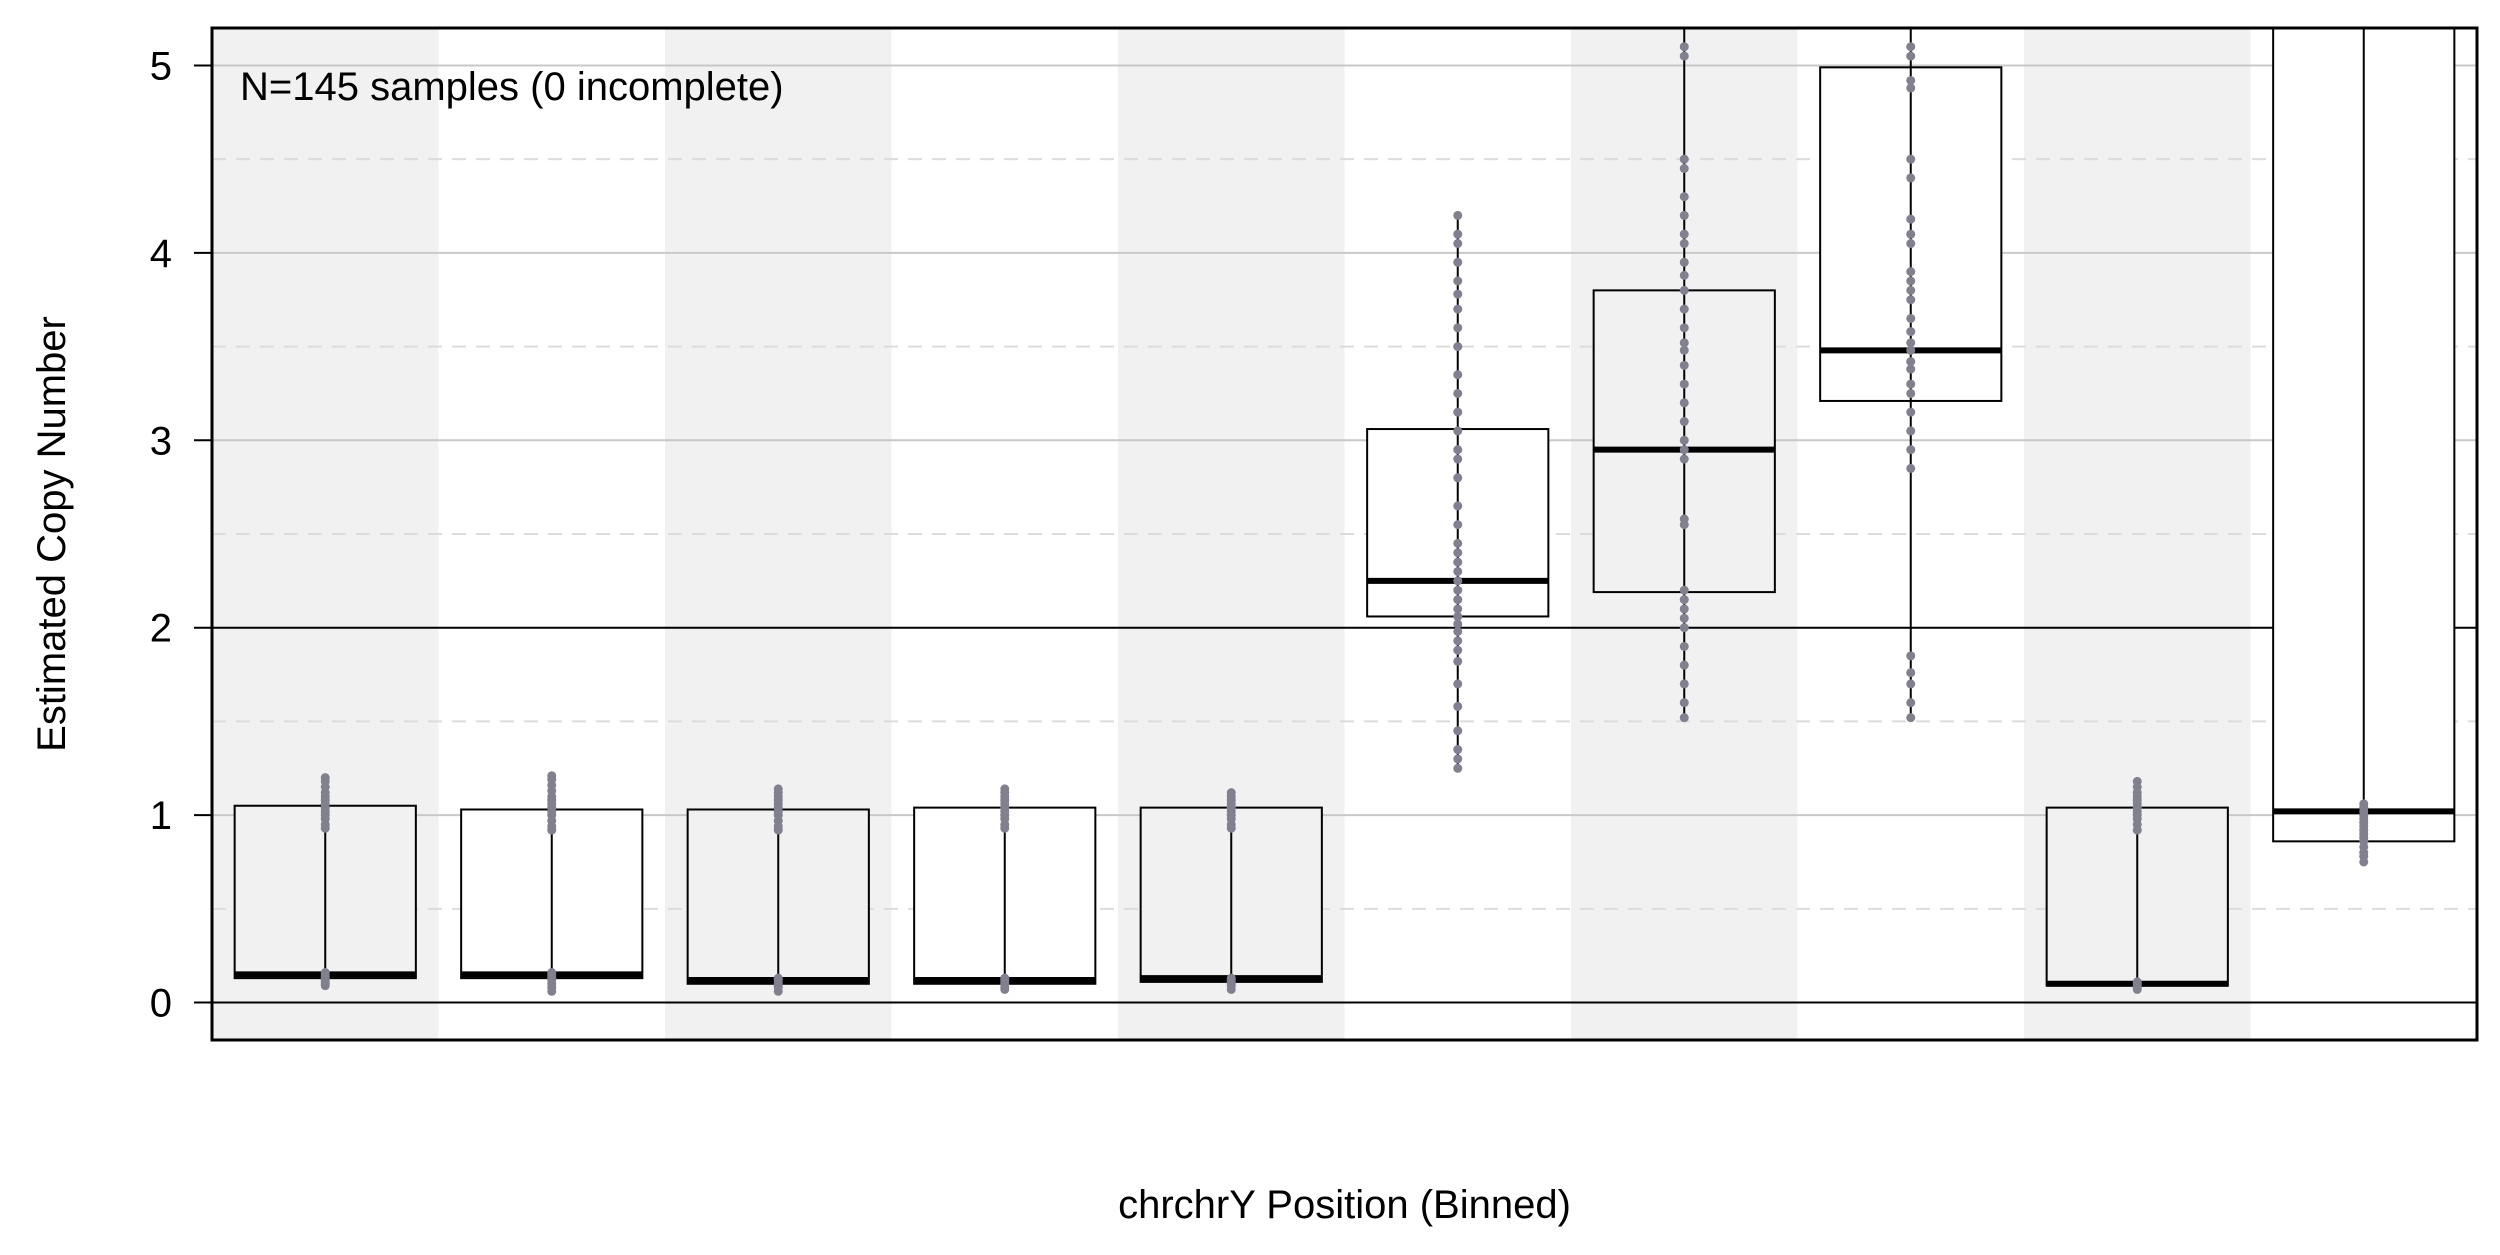 This screenshot has width=2500, height=1255. Describe the element at coordinates (161, 254) in the screenshot. I see `y-tick-label: 4` at that location.